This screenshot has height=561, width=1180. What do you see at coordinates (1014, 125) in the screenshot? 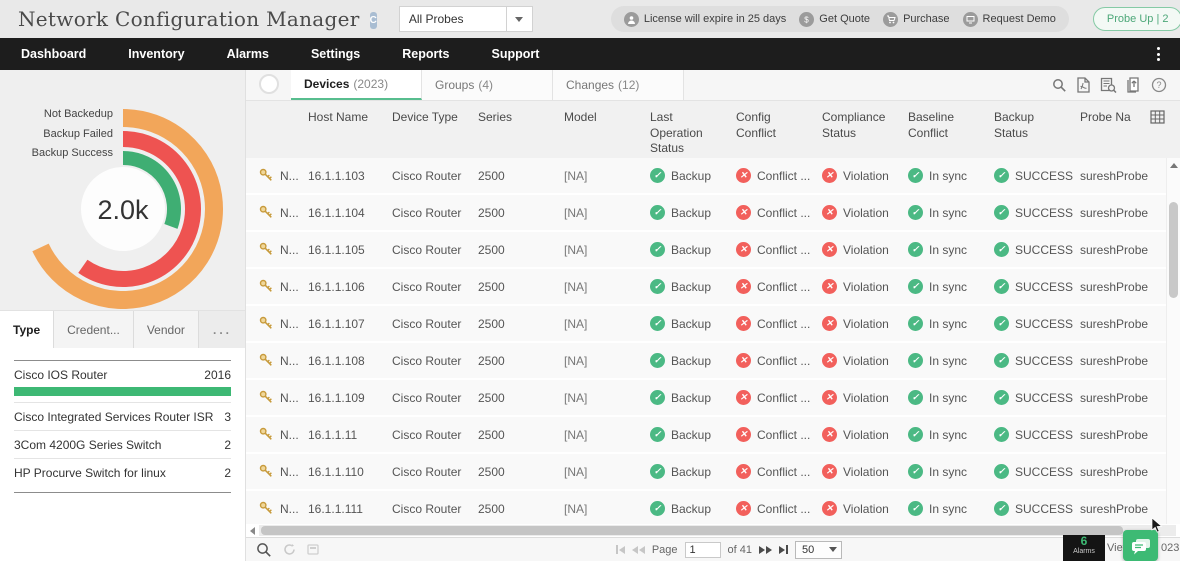
I see `column-header-backup-status: Backup Status` at bounding box center [1014, 125].